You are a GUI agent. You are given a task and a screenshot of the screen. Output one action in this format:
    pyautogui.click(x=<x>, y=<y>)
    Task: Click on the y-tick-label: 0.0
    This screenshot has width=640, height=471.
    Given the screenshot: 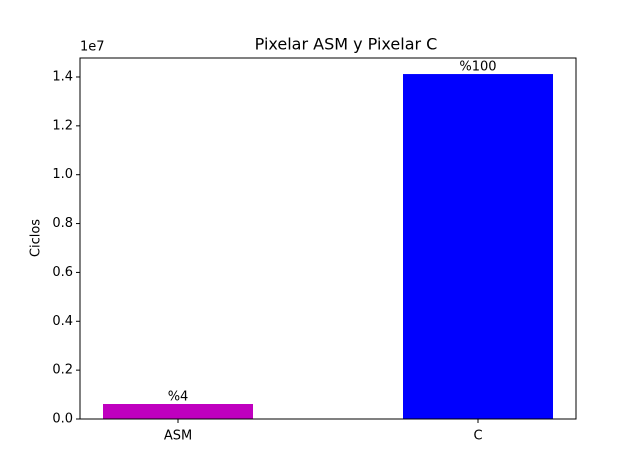 What is the action you would take?
    pyautogui.click(x=62, y=419)
    